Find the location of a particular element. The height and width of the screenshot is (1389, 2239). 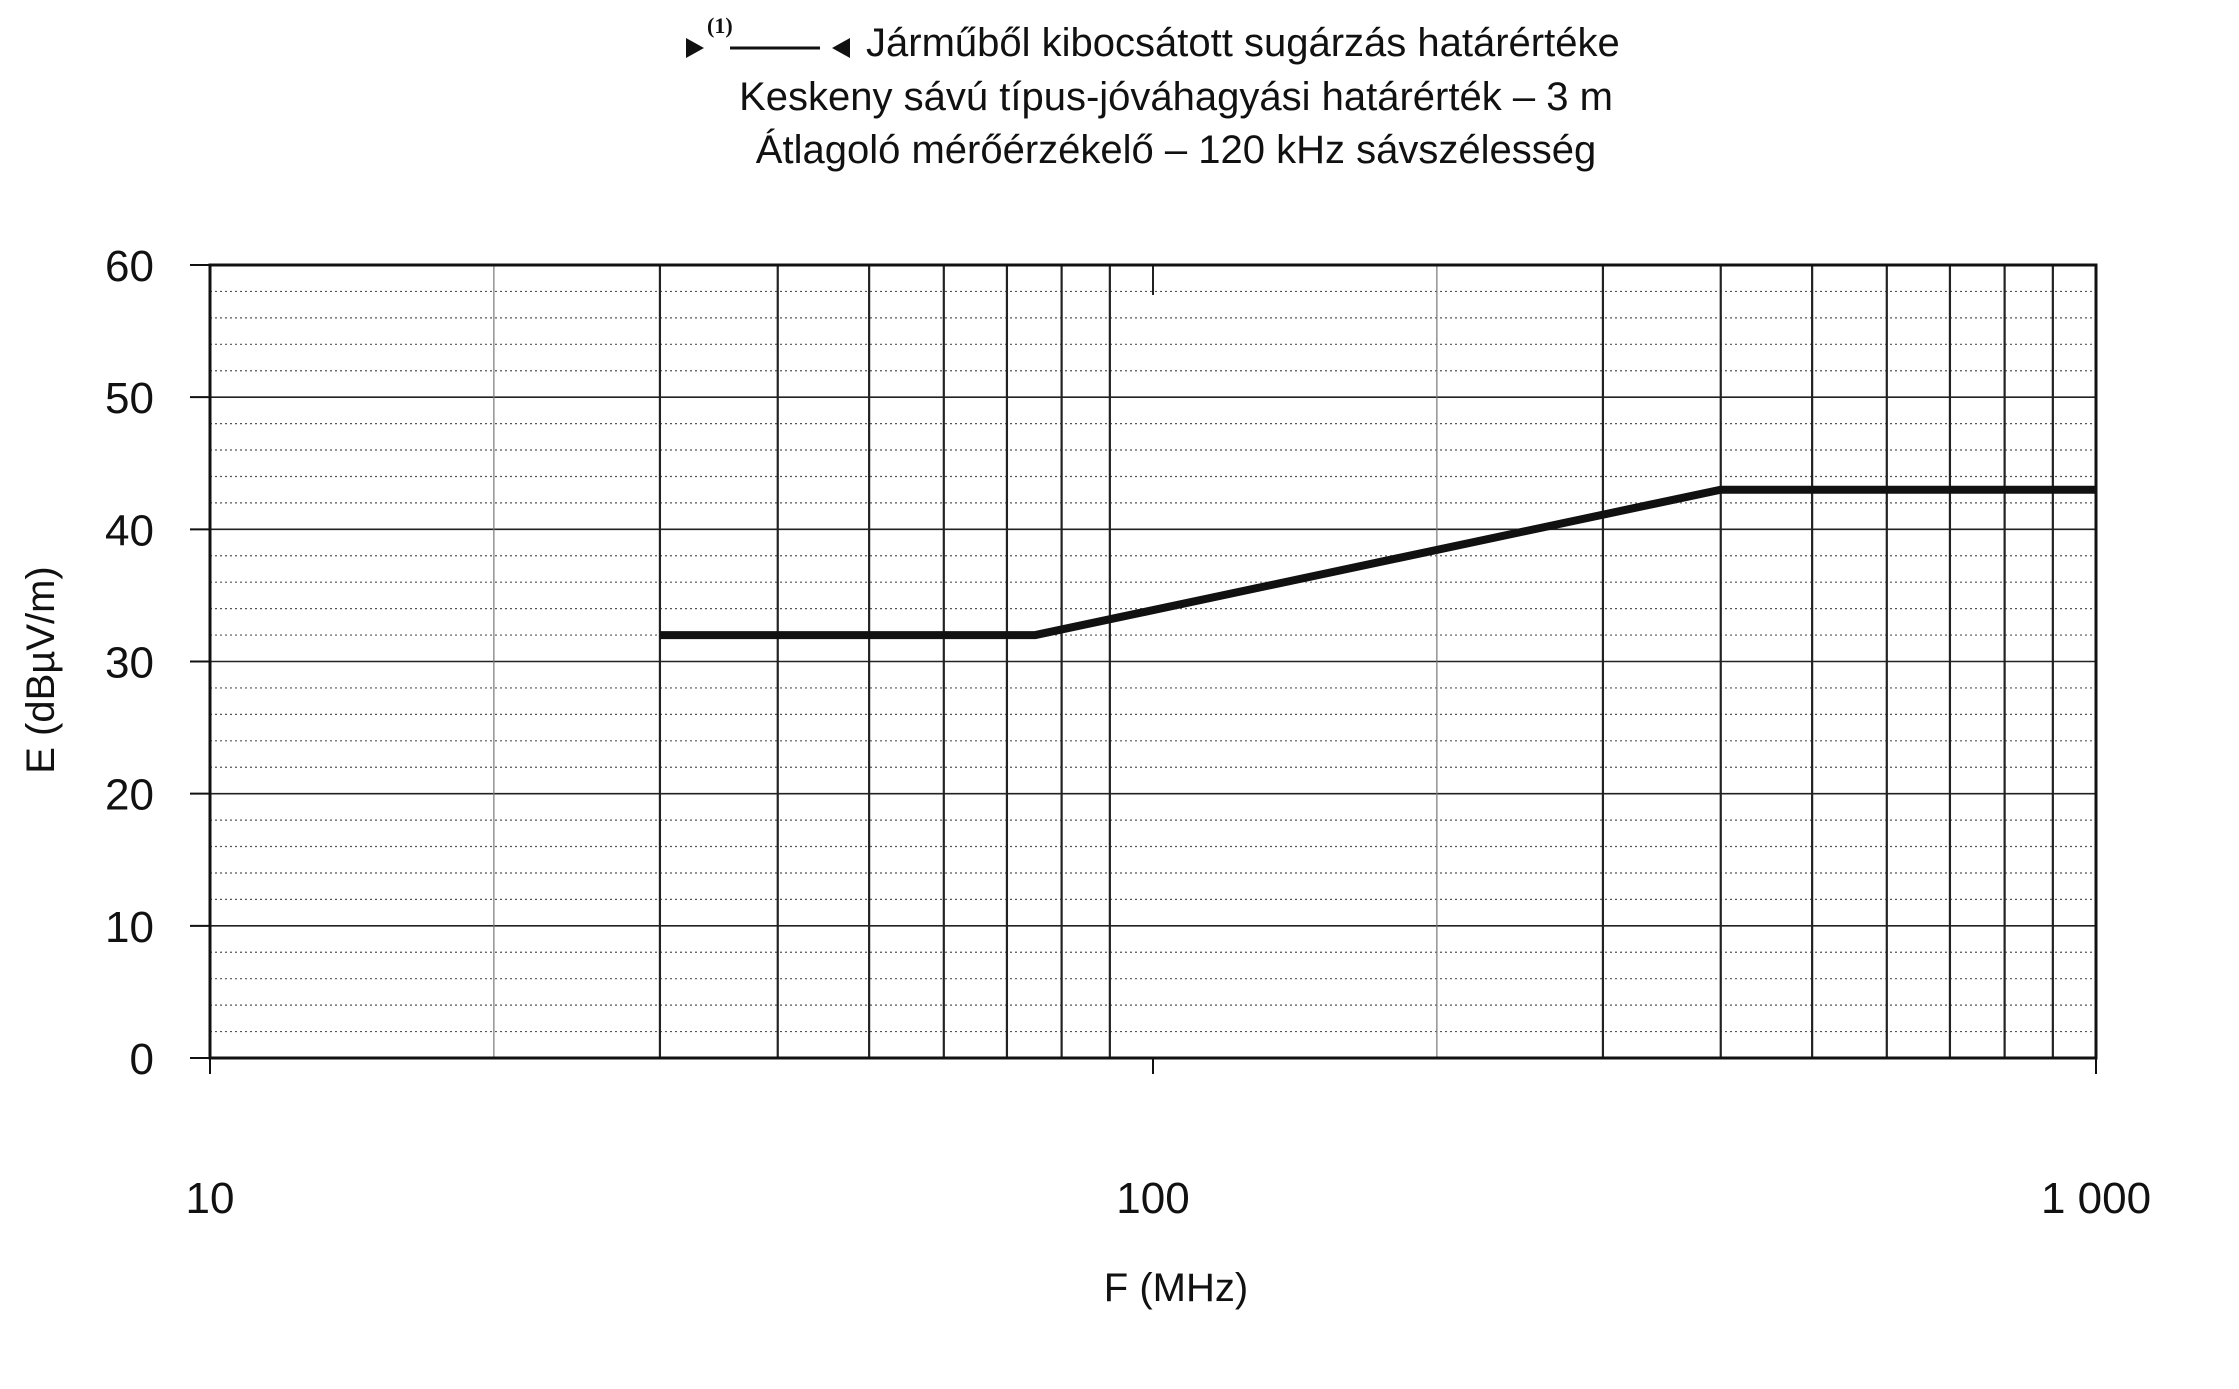

x-tick-label: 10 is located at coordinates (210, 1198).